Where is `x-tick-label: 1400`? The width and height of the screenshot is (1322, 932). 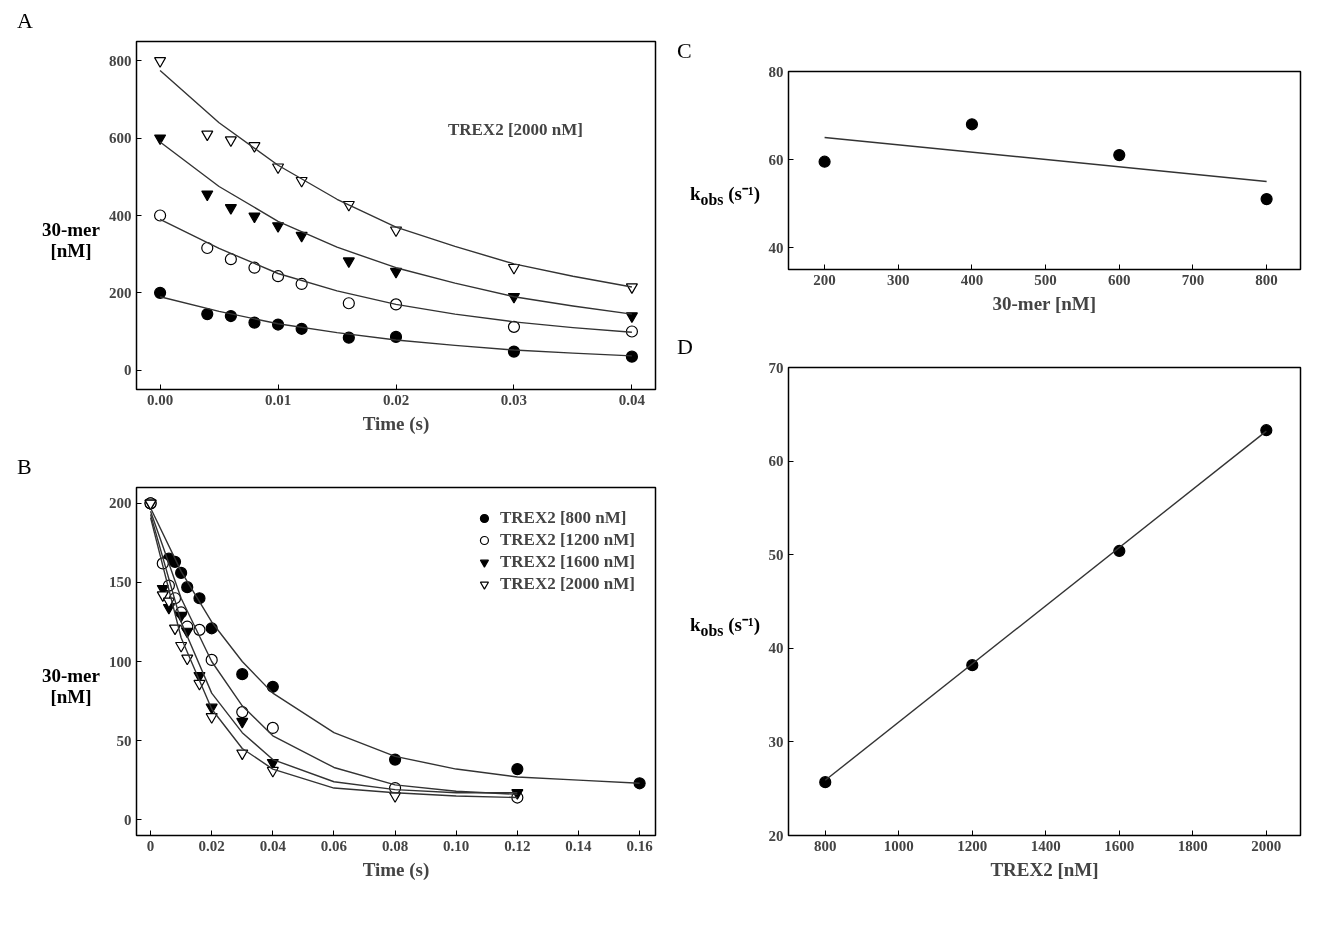 x-tick-label: 1400 is located at coordinates (1045, 845).